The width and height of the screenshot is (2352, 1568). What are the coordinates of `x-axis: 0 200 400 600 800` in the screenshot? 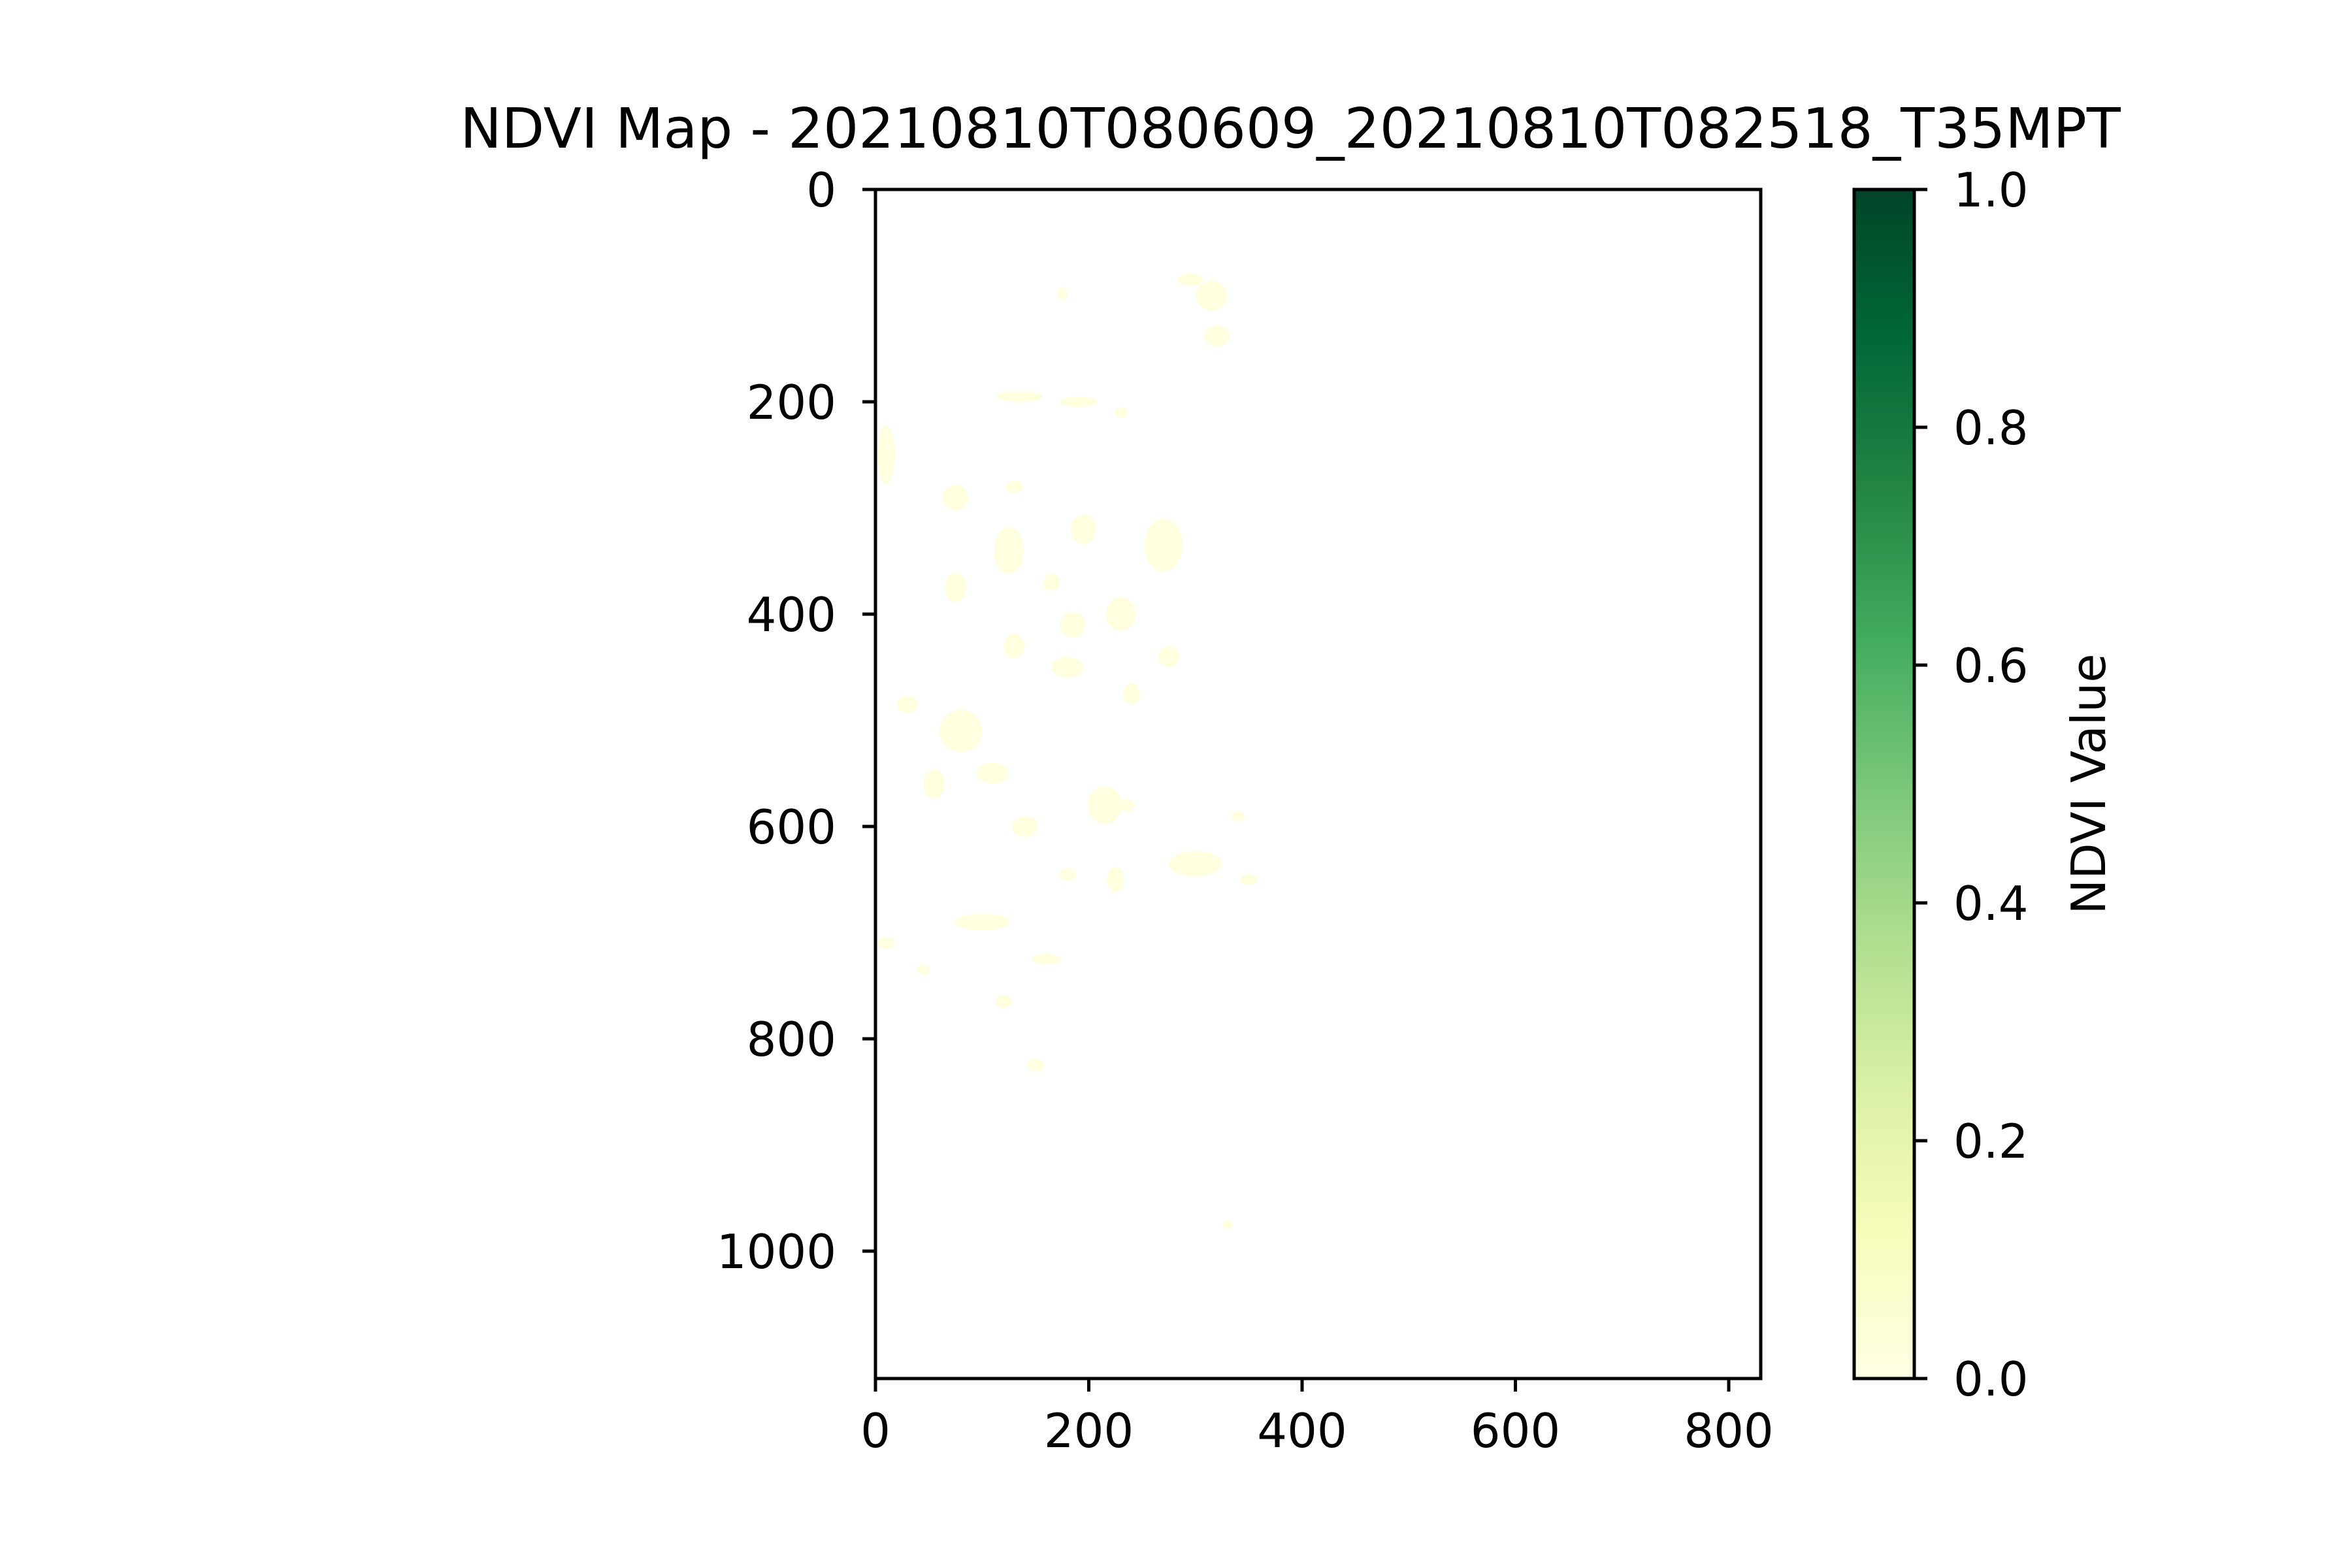 It's located at (1317, 1418).